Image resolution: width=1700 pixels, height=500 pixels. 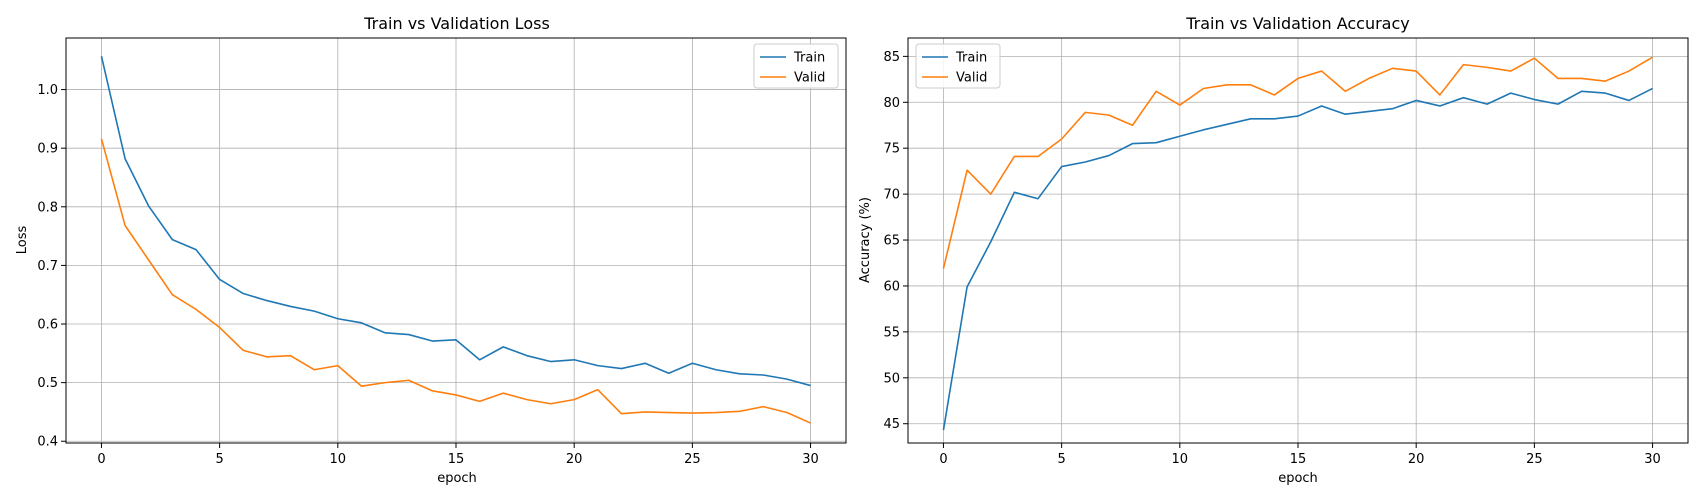 What do you see at coordinates (891, 332) in the screenshot?
I see `y-tick-label: 55` at bounding box center [891, 332].